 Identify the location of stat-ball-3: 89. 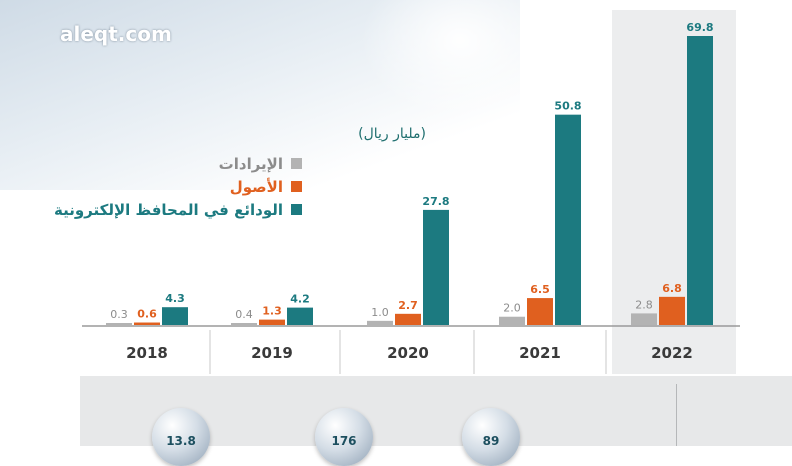
(491, 437).